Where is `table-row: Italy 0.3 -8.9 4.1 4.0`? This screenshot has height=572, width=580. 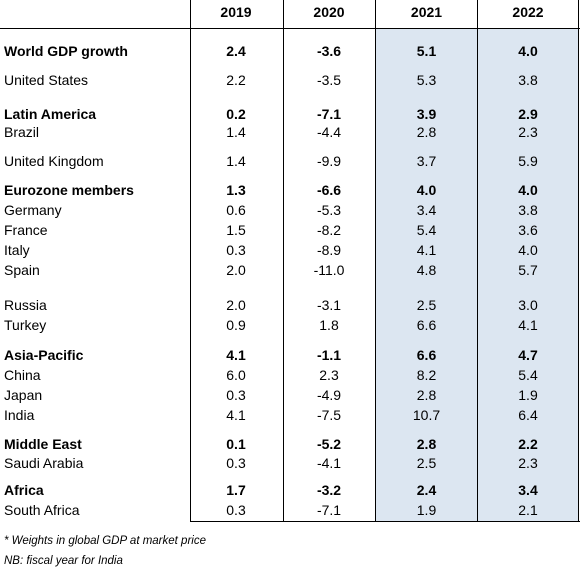 table-row: Italy 0.3 -8.9 4.1 4.0 is located at coordinates (290, 251).